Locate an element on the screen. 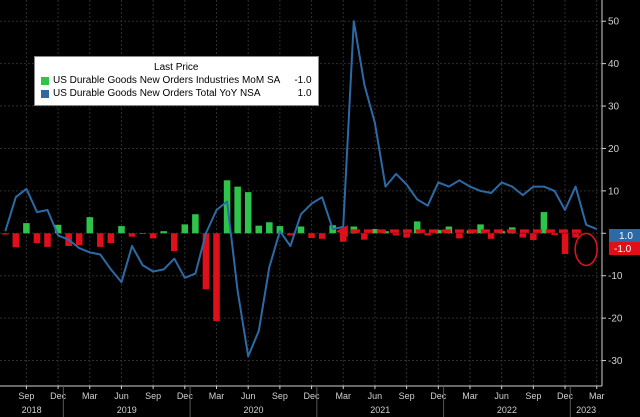  last-value-tag-bar: -1.0 is located at coordinates (623, 249).